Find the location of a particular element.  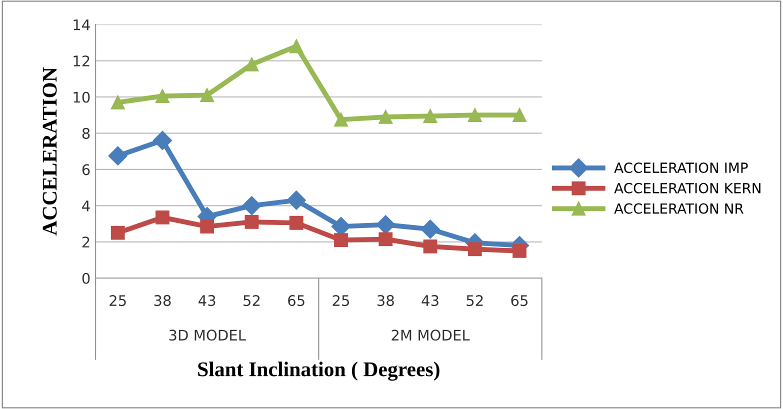

y-tick-label: 12 is located at coordinates (82, 60).